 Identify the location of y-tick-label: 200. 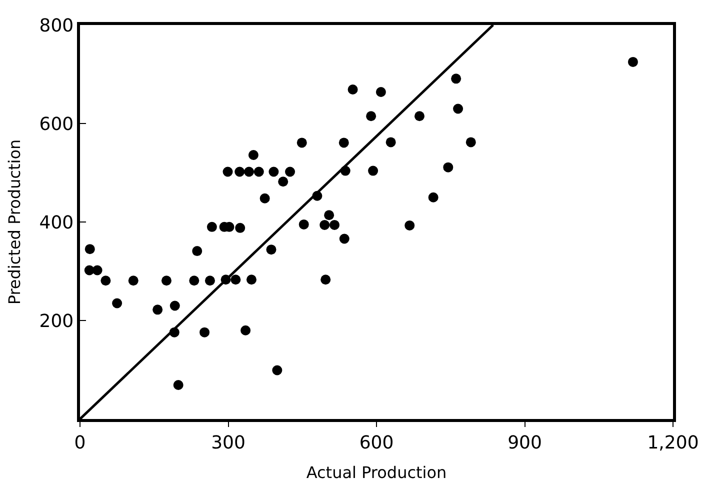
(56, 321).